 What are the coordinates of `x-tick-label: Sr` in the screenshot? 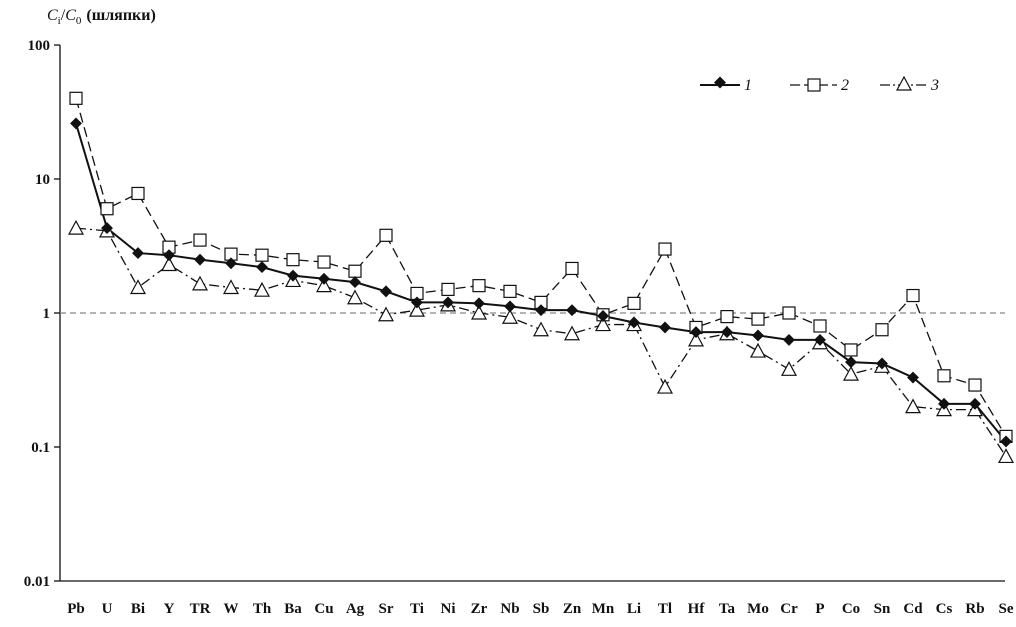 It's located at (386, 609).